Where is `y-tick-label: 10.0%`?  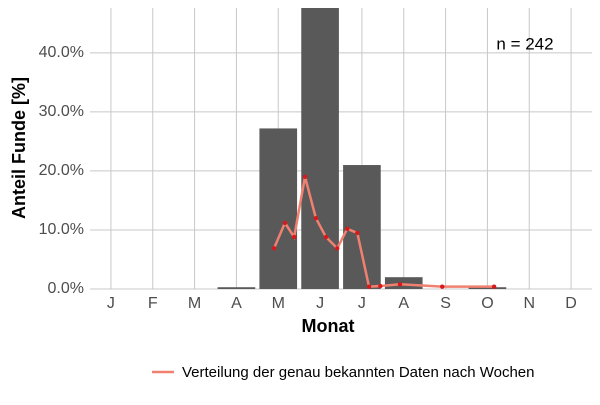 y-tick-label: 10.0% is located at coordinates (61, 229).